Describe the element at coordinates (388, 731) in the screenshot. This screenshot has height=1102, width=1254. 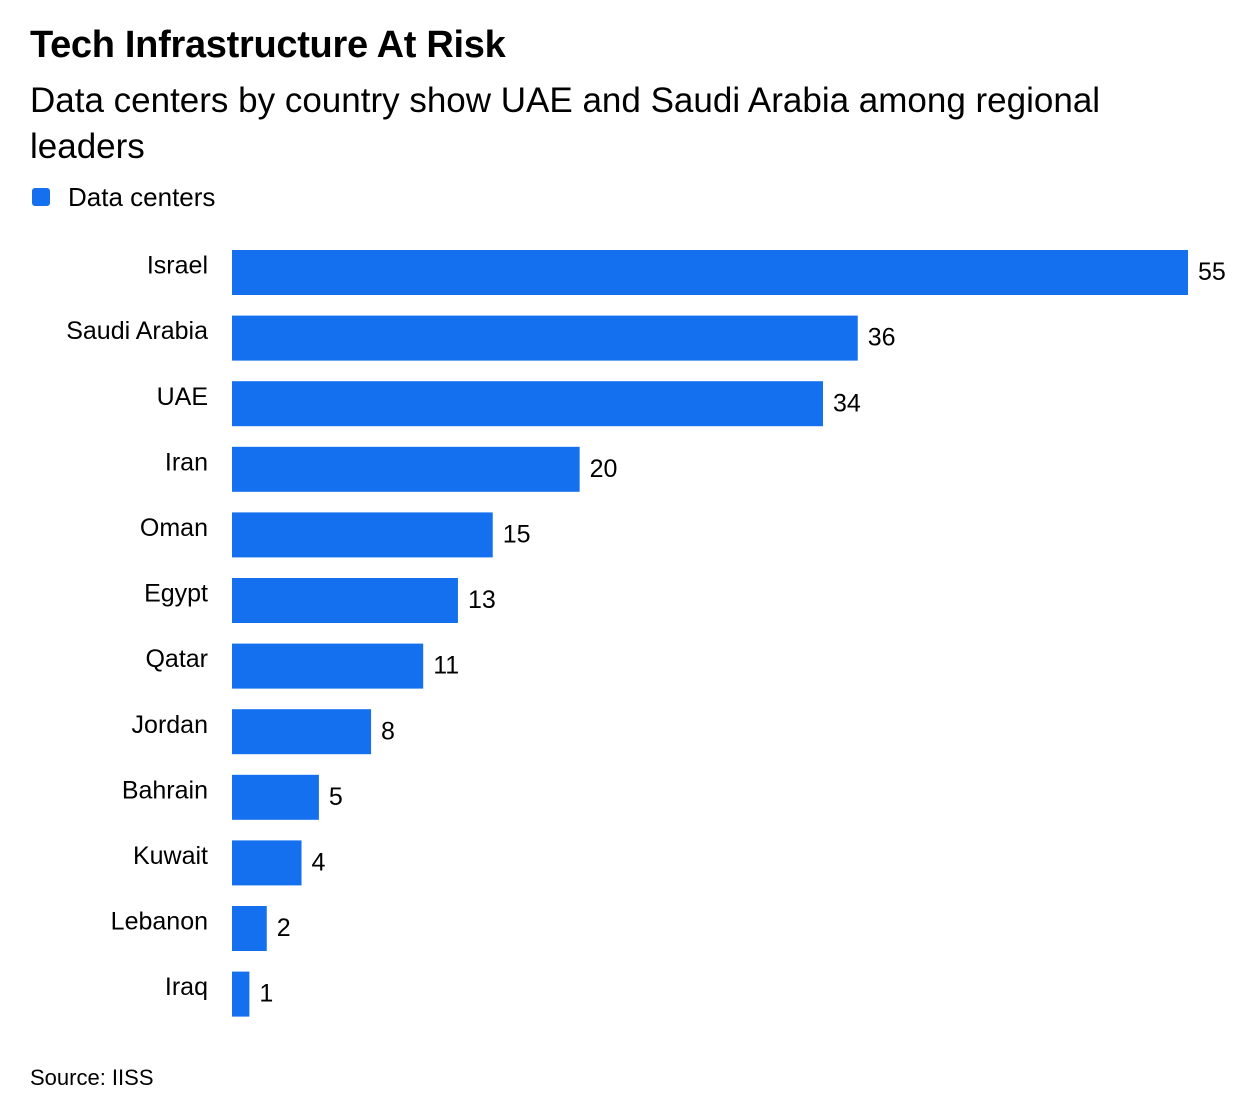
I see `data-label: 8` at that location.